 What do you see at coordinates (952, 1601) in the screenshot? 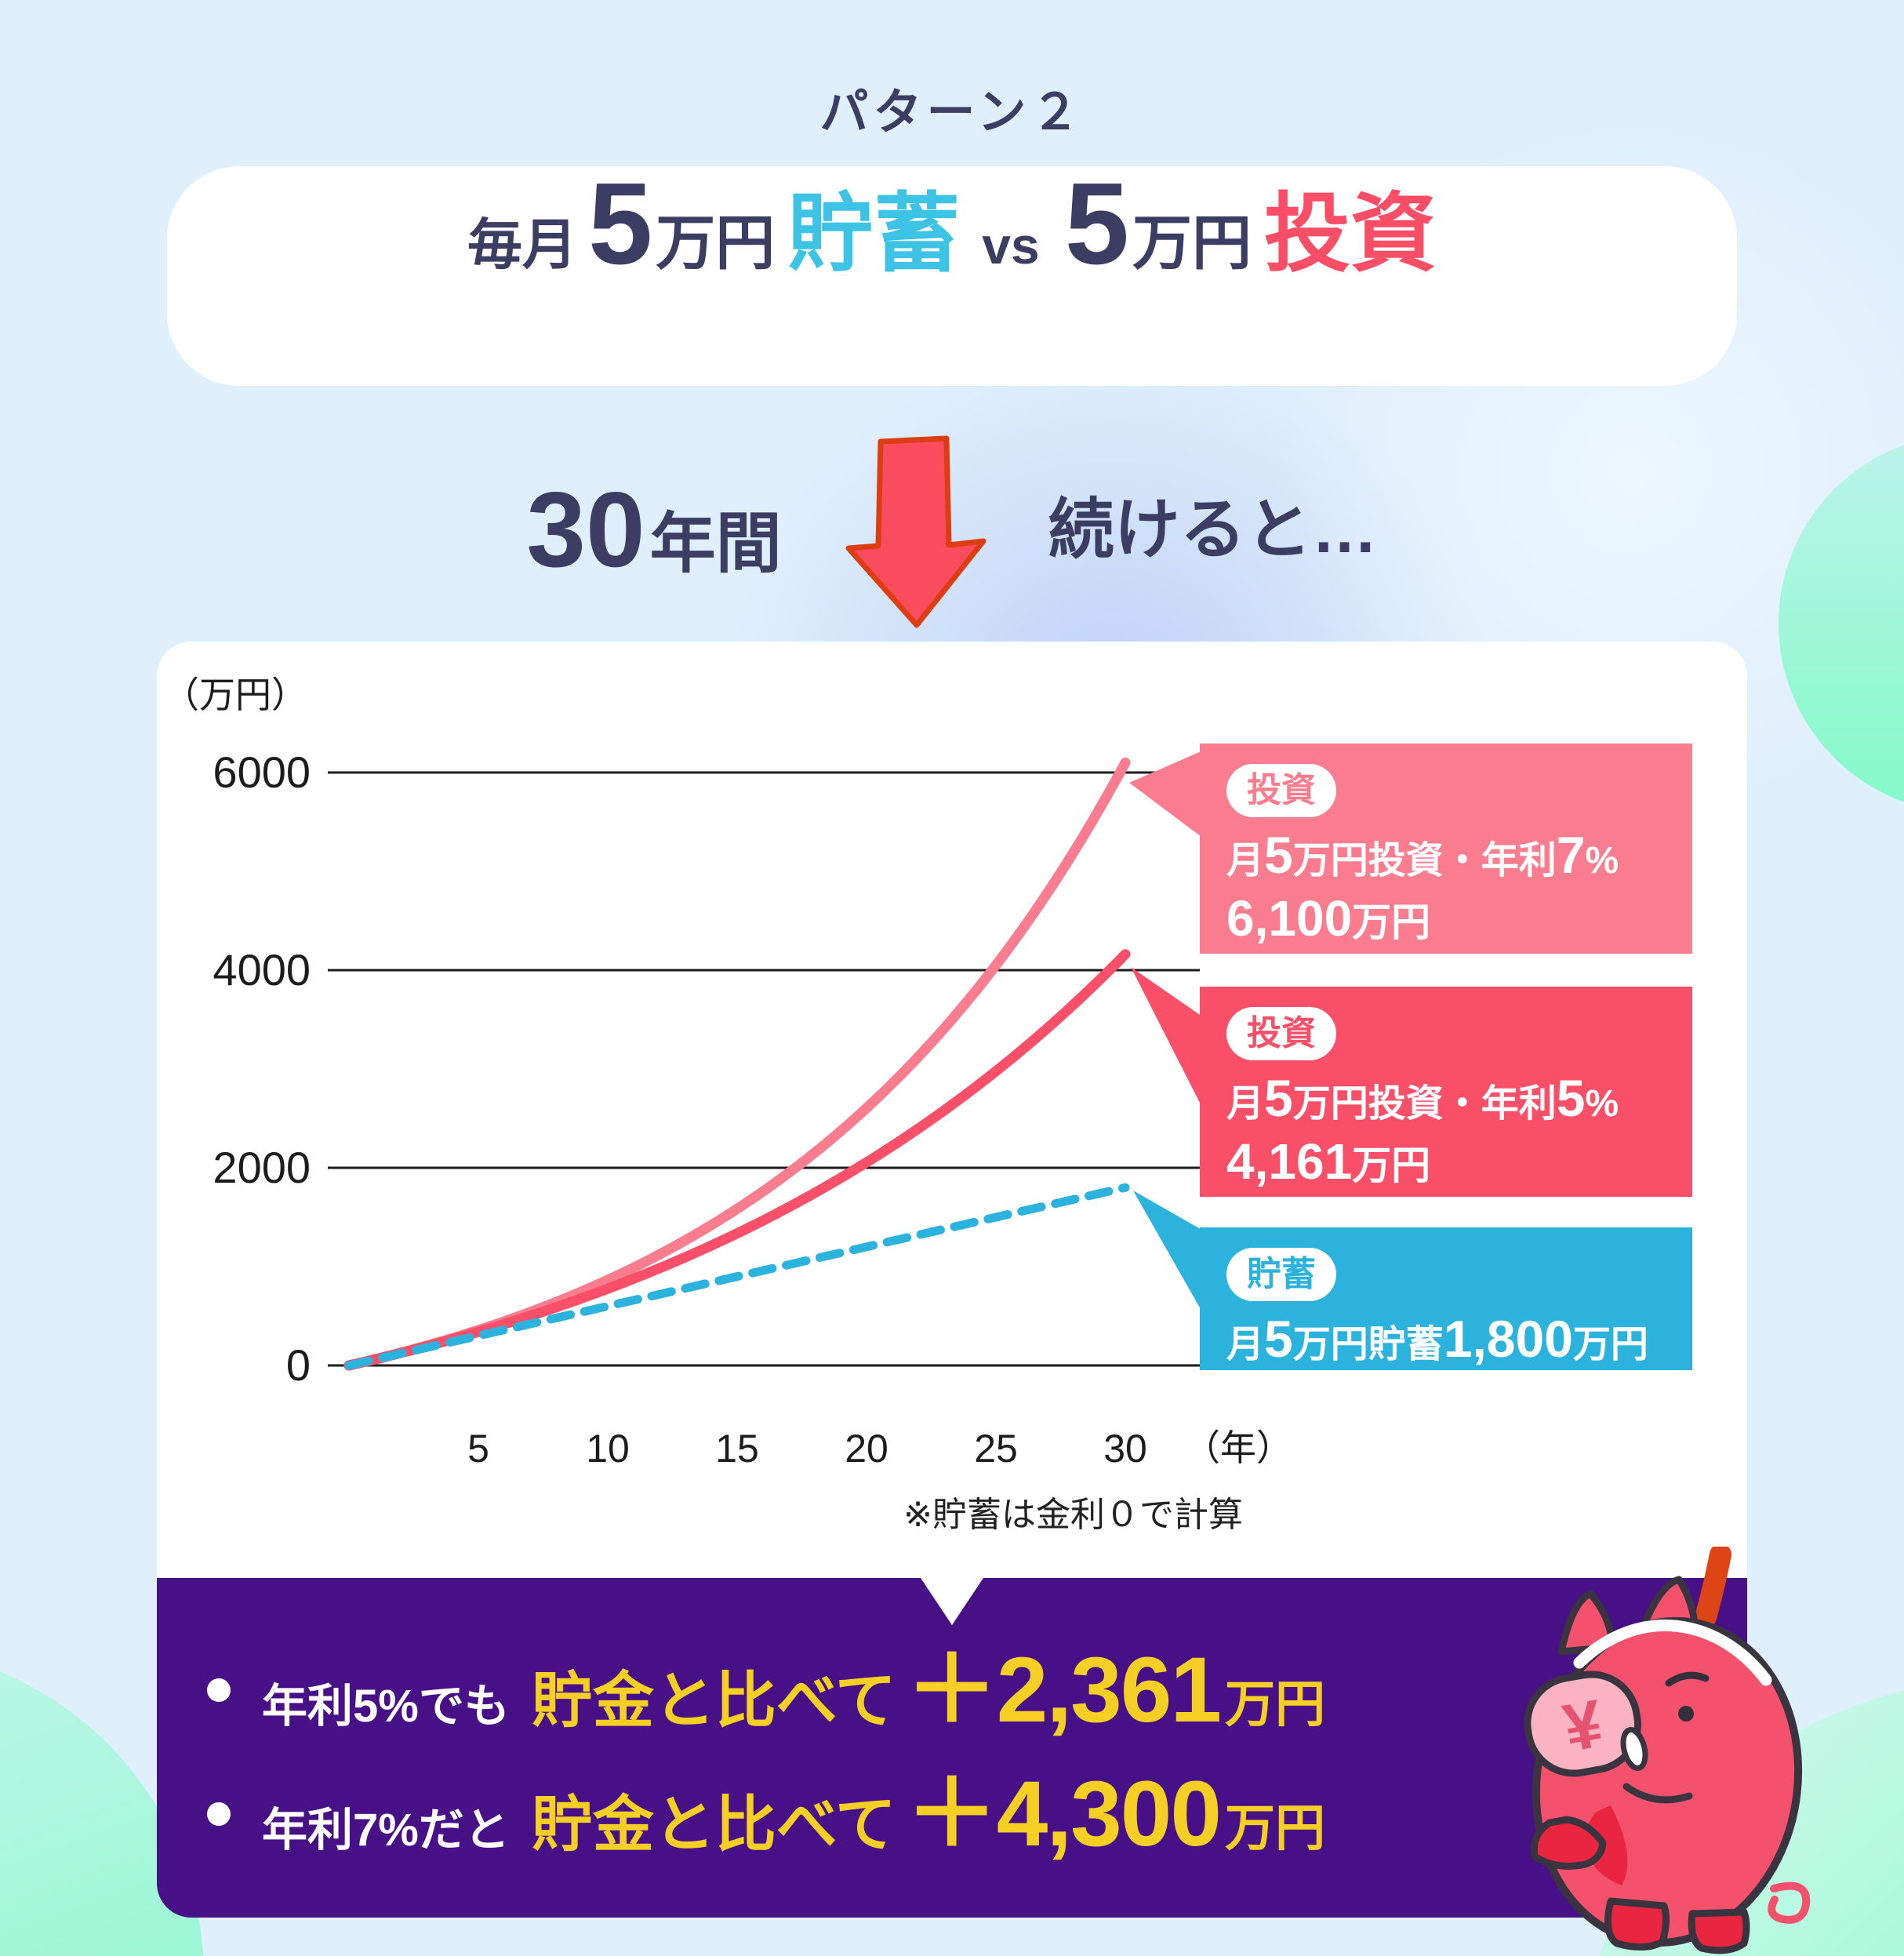
I see `summary-pointer-notch` at bounding box center [952, 1601].